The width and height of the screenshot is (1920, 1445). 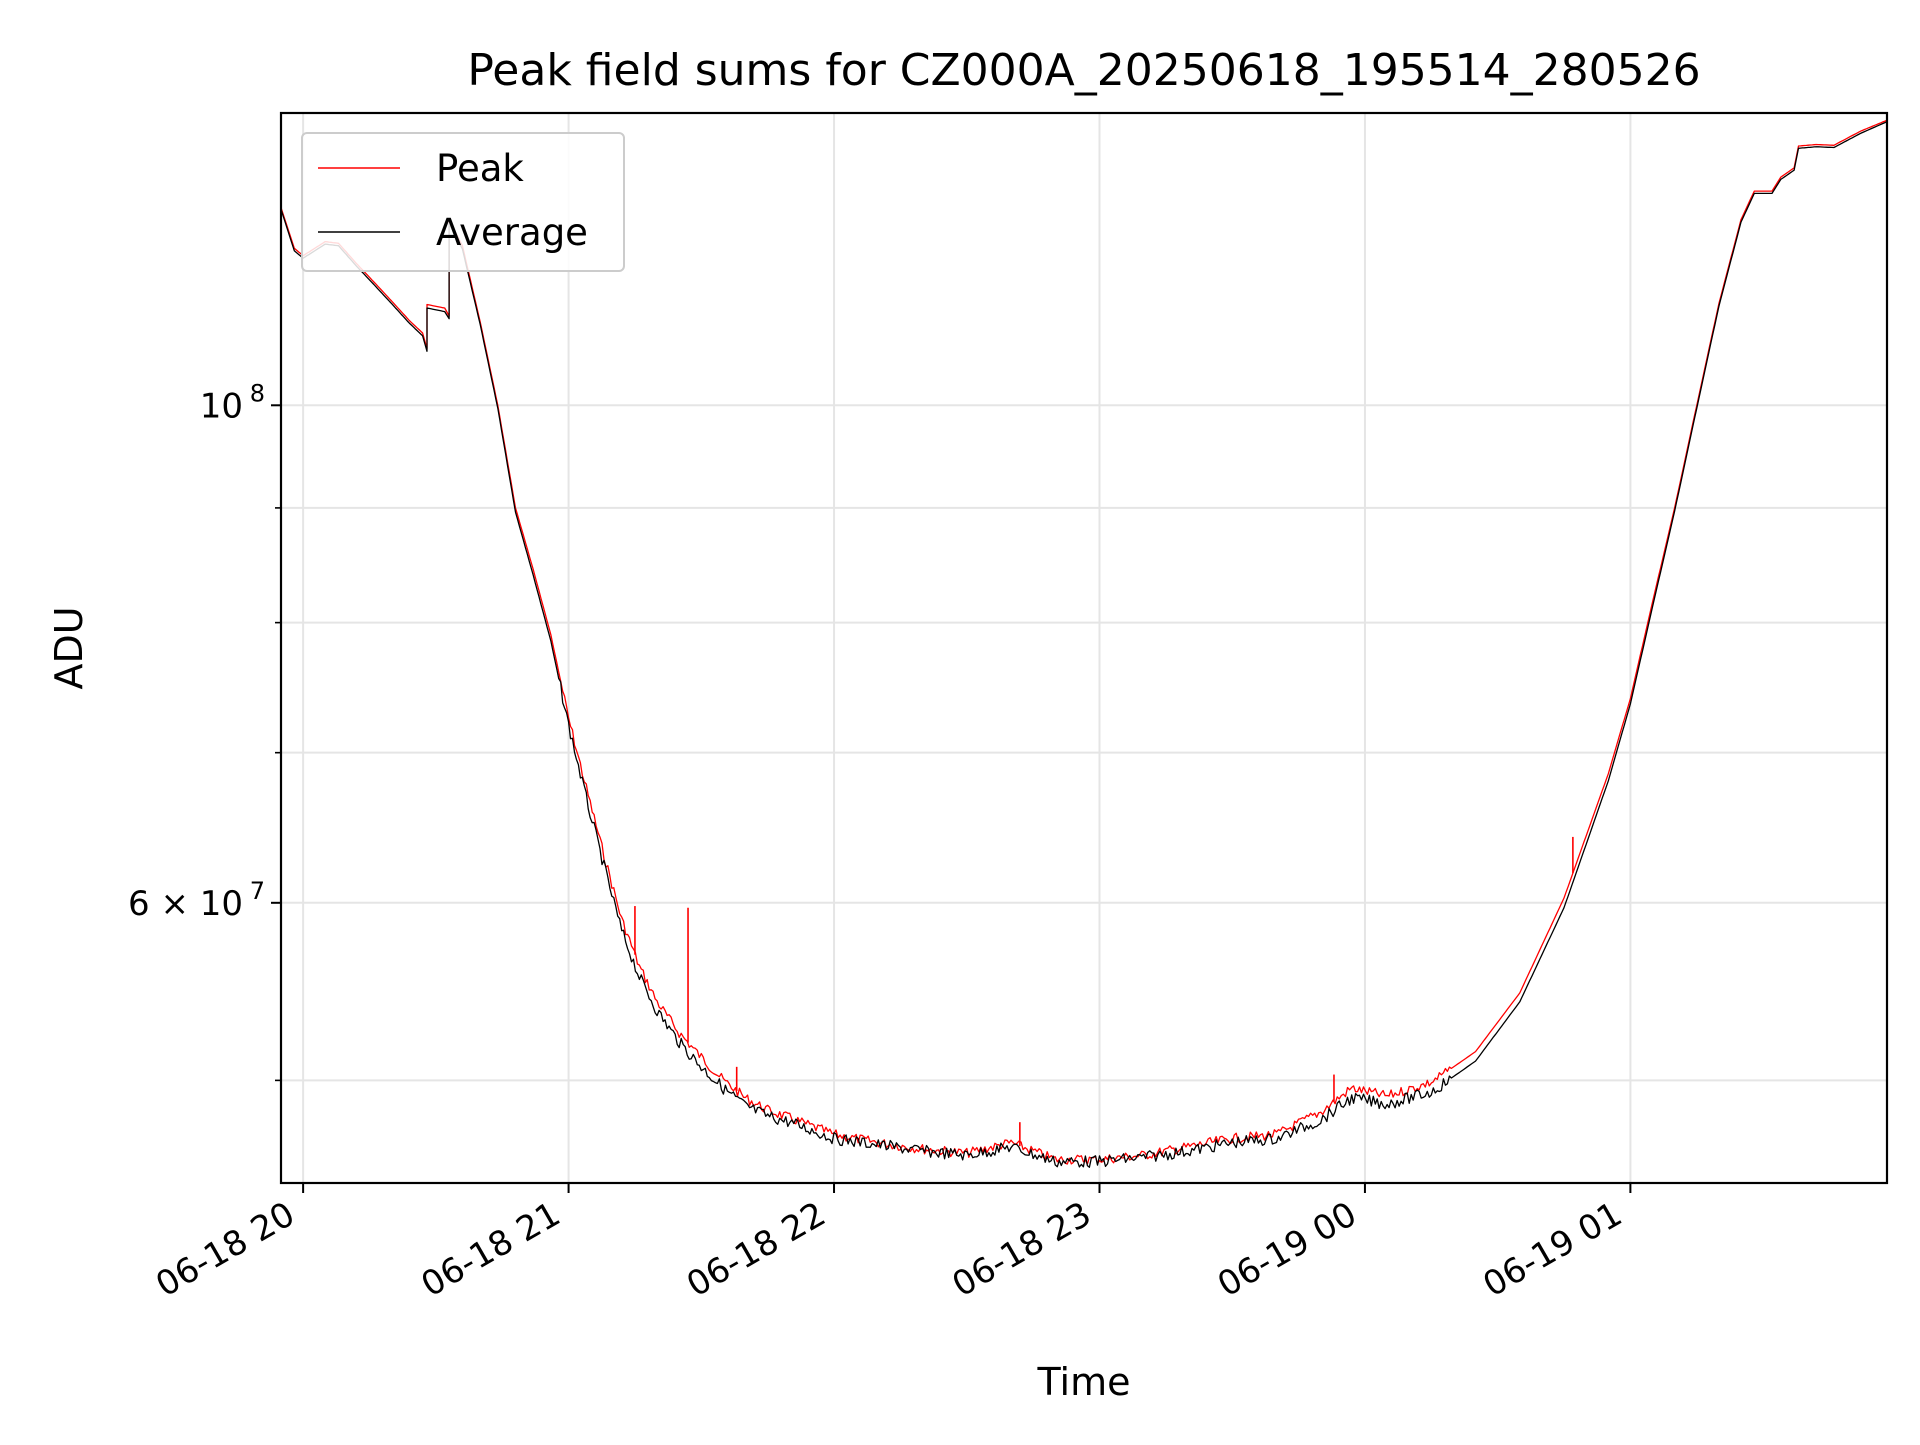 What do you see at coordinates (69, 647) in the screenshot?
I see `y-axis-label: ADU` at bounding box center [69, 647].